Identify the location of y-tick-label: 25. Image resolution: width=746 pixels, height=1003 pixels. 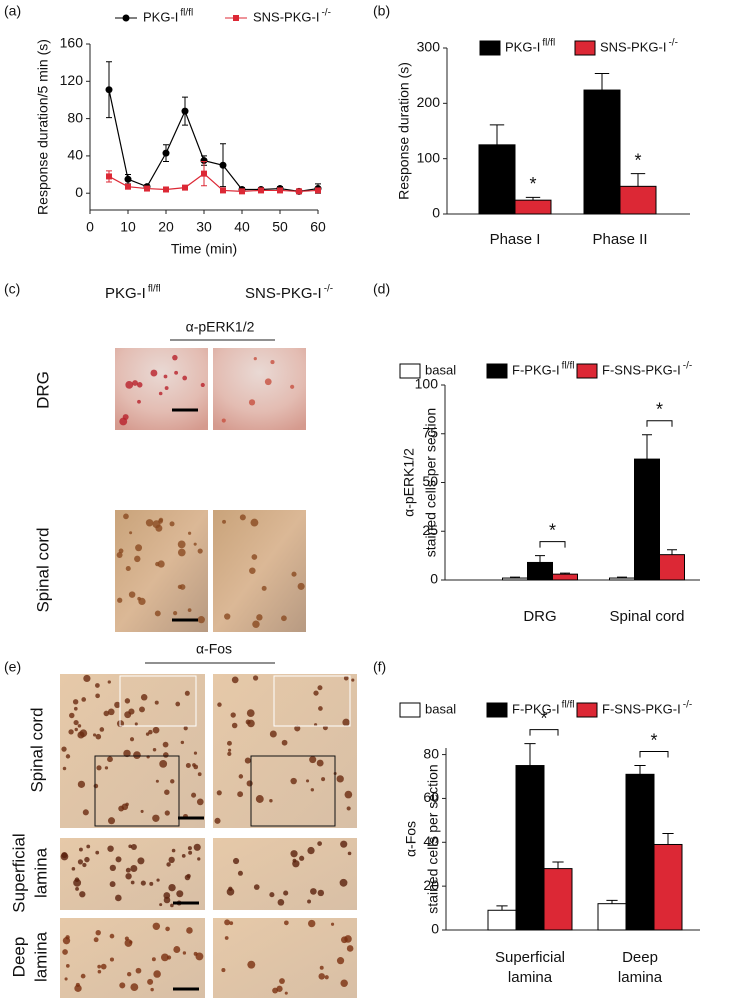
(430, 530).